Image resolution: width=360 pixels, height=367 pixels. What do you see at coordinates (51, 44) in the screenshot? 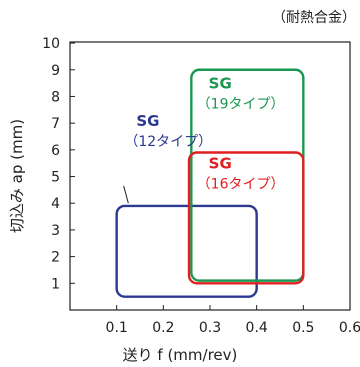
I see `y-tick-label: 10` at bounding box center [51, 44].